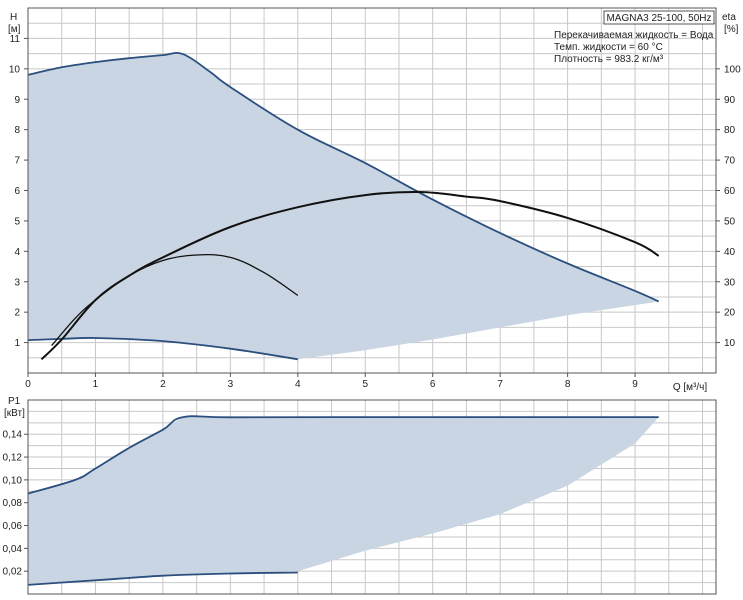  Describe the element at coordinates (17, 161) in the screenshot. I see `y-tick-label: 7` at that location.